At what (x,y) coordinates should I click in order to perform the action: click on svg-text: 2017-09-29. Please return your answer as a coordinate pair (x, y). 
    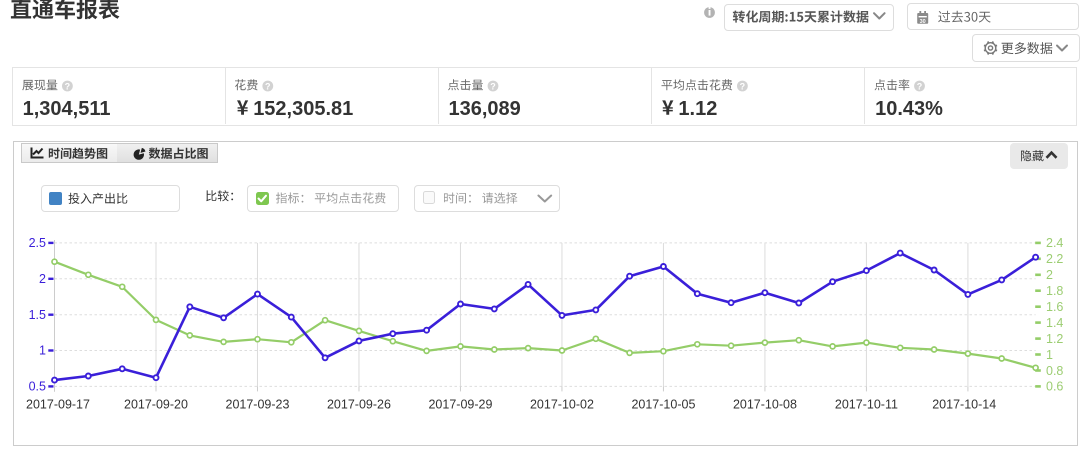
    Looking at the image, I should click on (460, 405).